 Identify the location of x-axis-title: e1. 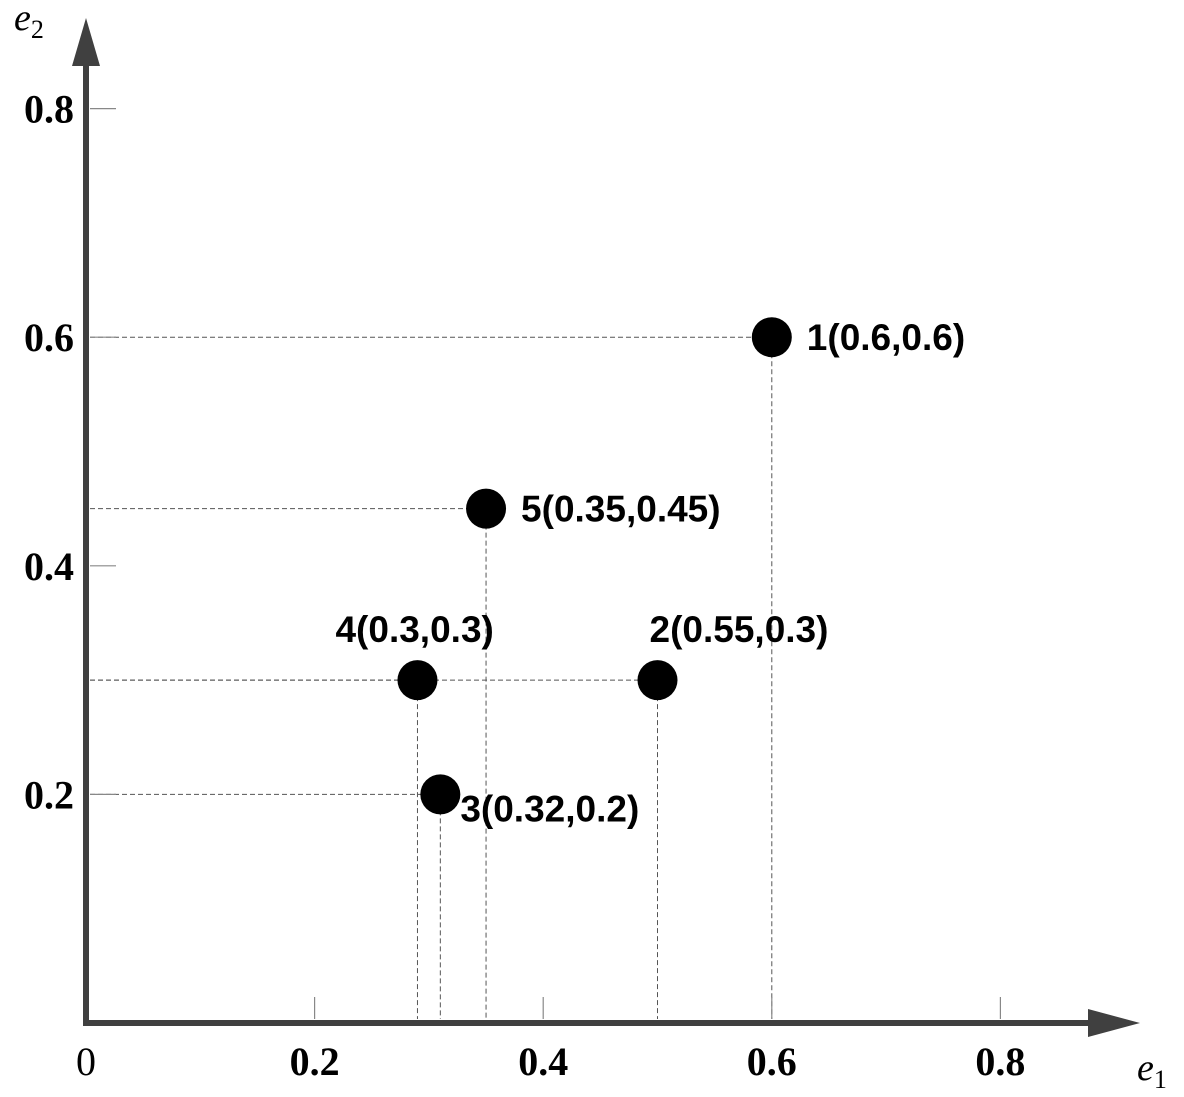
(1152, 1070).